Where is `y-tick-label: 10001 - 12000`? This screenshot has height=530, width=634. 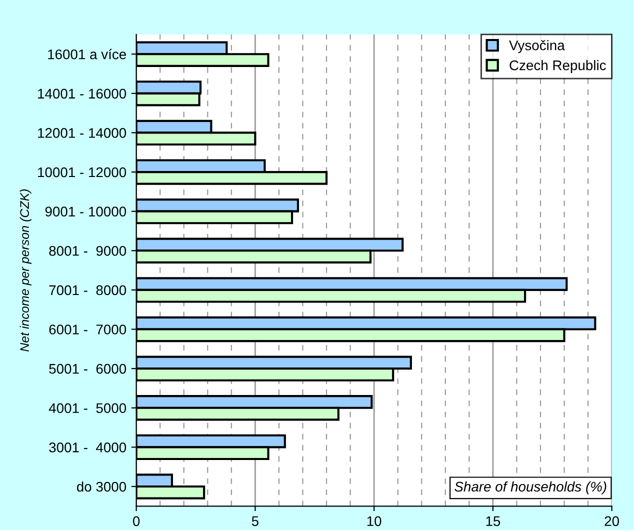
y-tick-label: 10001 - 12000 is located at coordinates (82, 172).